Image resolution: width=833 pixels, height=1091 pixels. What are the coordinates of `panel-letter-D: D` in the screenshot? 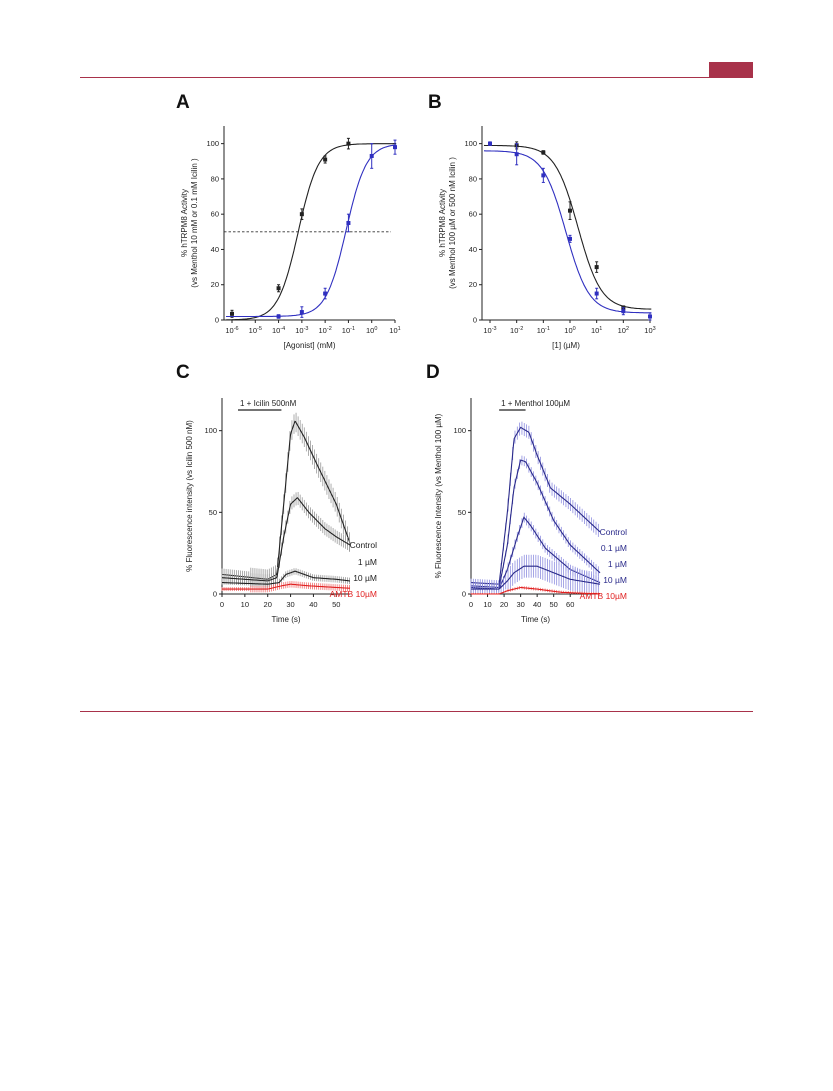 It's located at (433, 372).